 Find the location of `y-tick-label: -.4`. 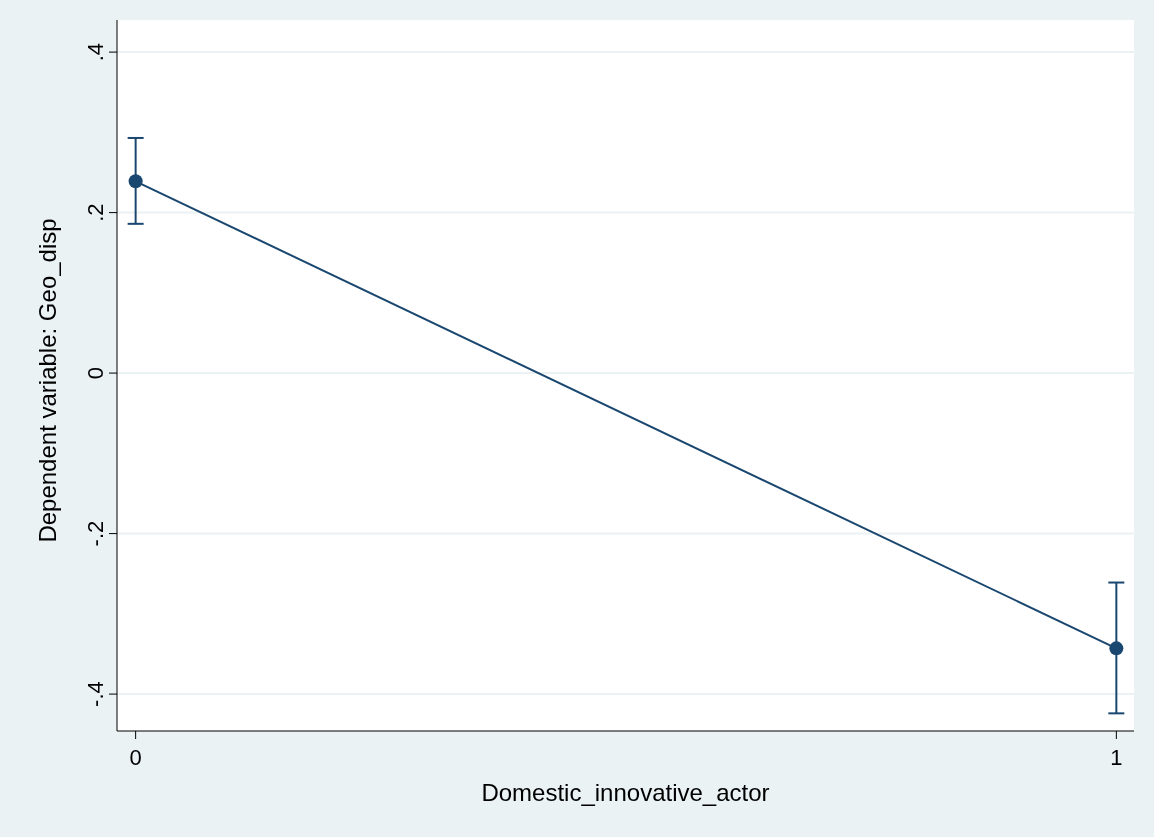

y-tick-label: -.4 is located at coordinates (95, 694).